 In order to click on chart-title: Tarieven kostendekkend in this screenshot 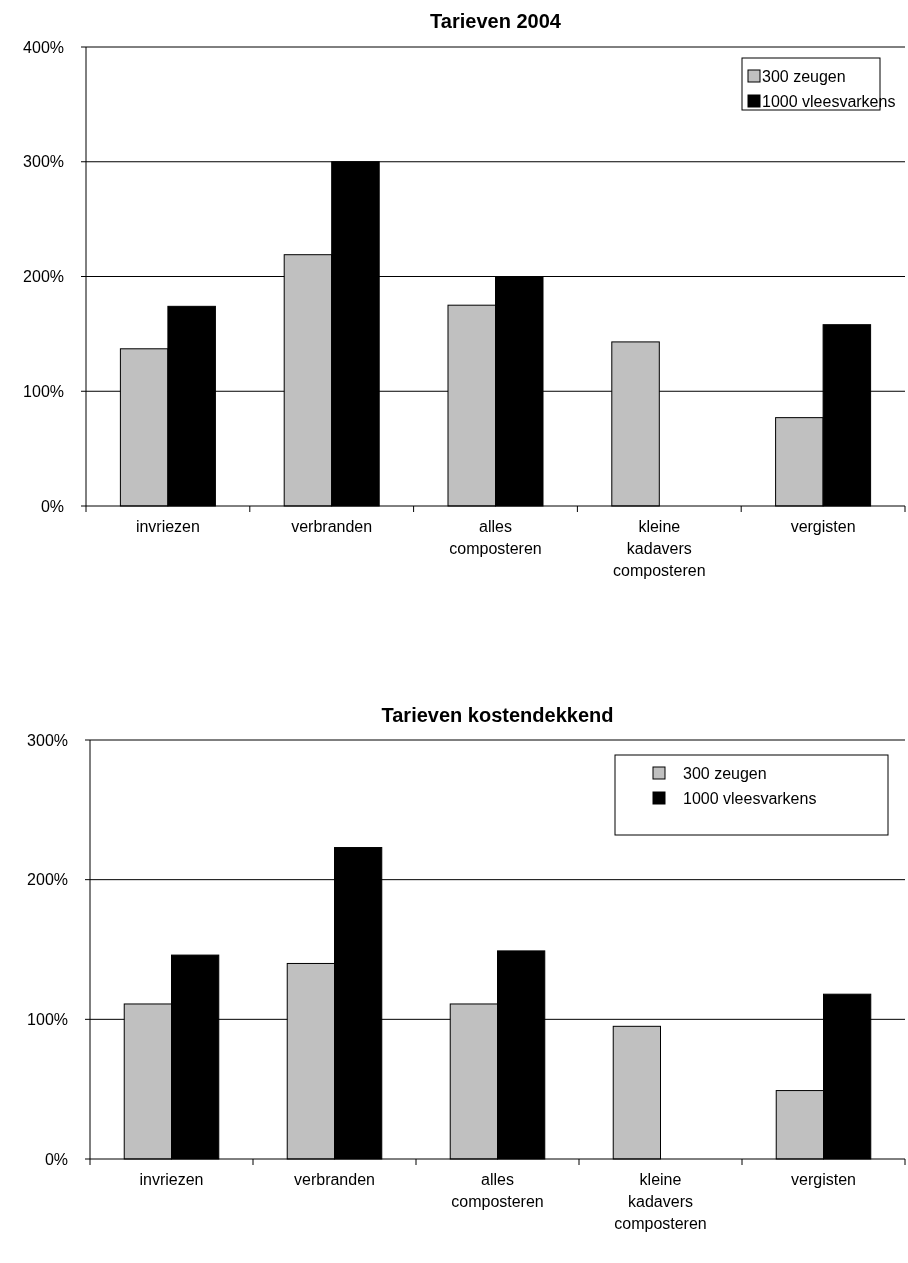, I will do `click(497, 715)`.